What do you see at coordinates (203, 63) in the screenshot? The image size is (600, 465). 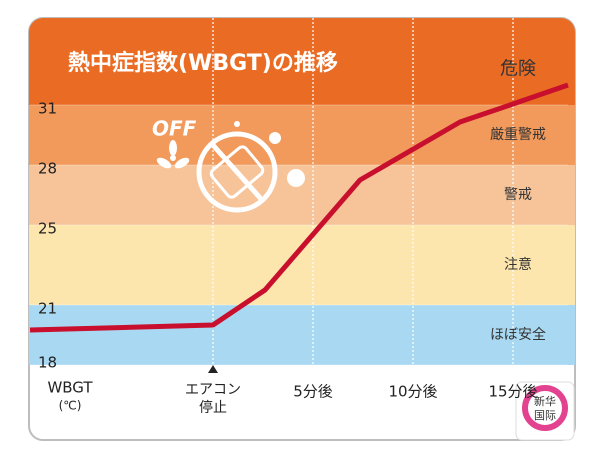 I see `chart-title: 熱中症指数(WBGT)の推移` at bounding box center [203, 63].